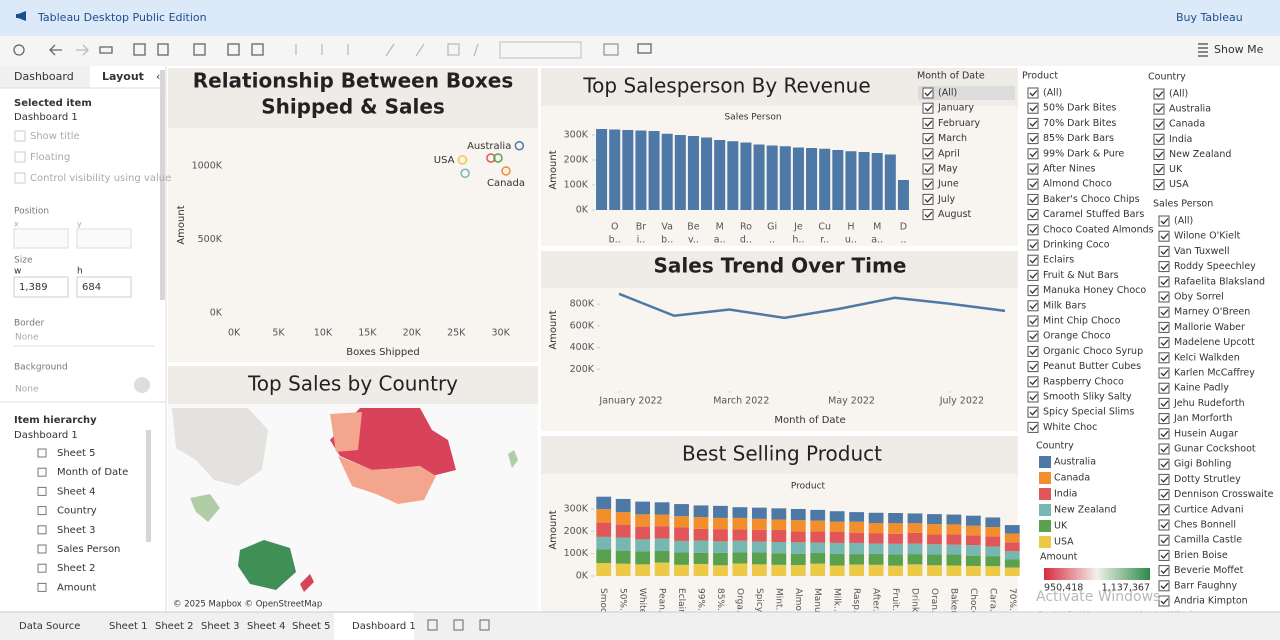  I want to click on filter-item: Caramel Stuffed Bars, so click(1093, 214).